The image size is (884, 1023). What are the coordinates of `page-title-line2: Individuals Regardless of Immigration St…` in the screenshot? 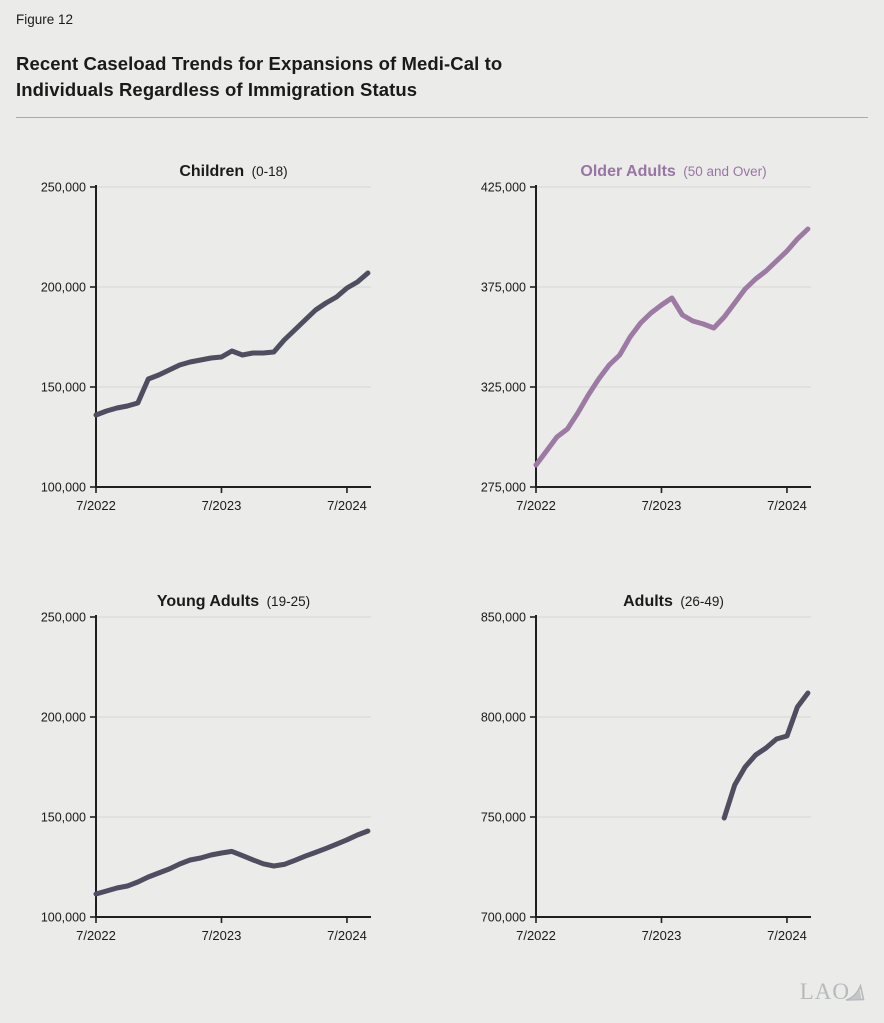 It's located at (217, 89).